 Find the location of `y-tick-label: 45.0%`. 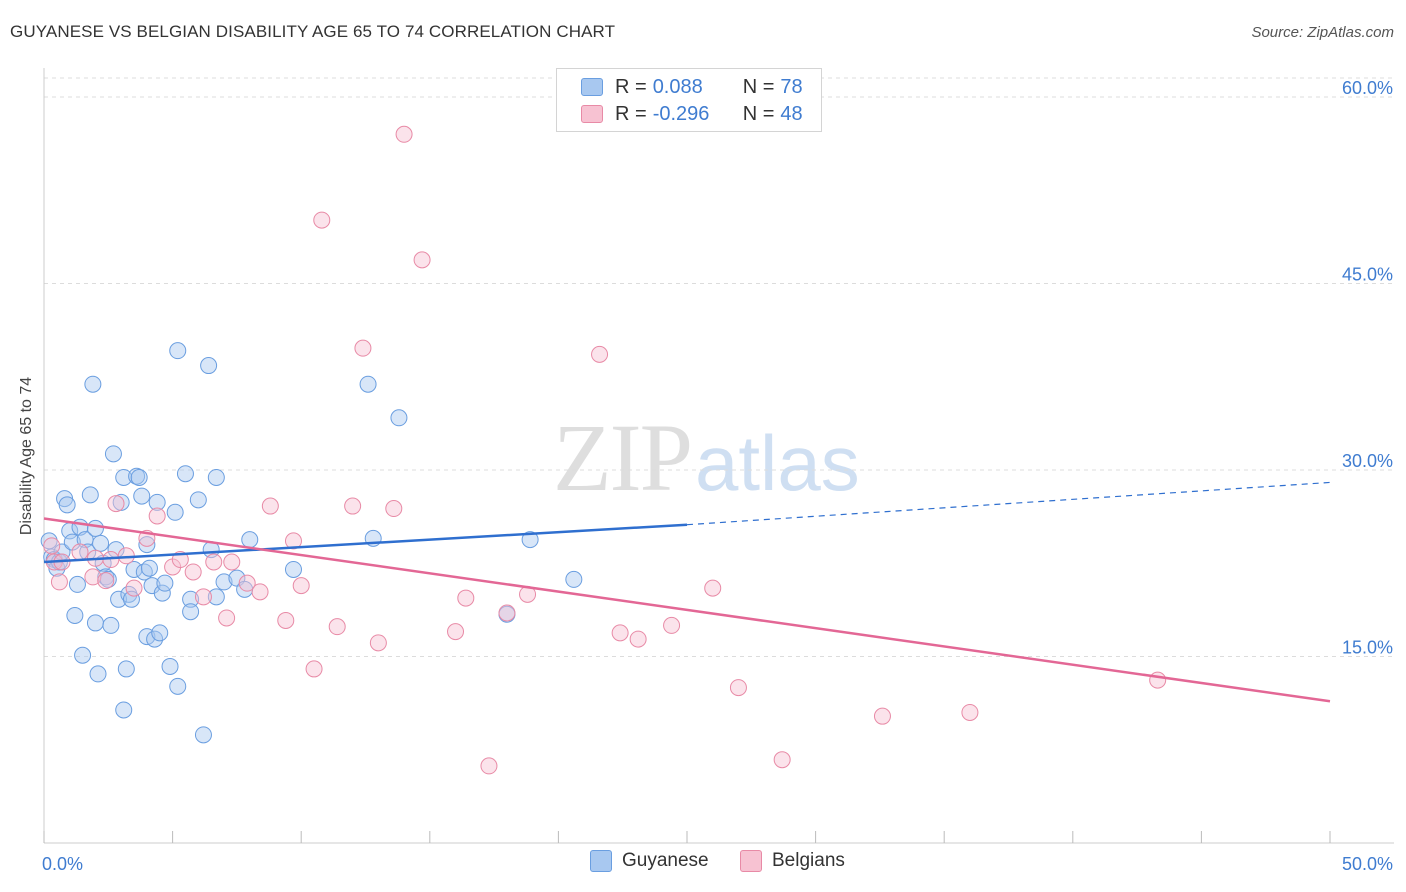

y-tick-label: 45.0% is located at coordinates (1367, 275).